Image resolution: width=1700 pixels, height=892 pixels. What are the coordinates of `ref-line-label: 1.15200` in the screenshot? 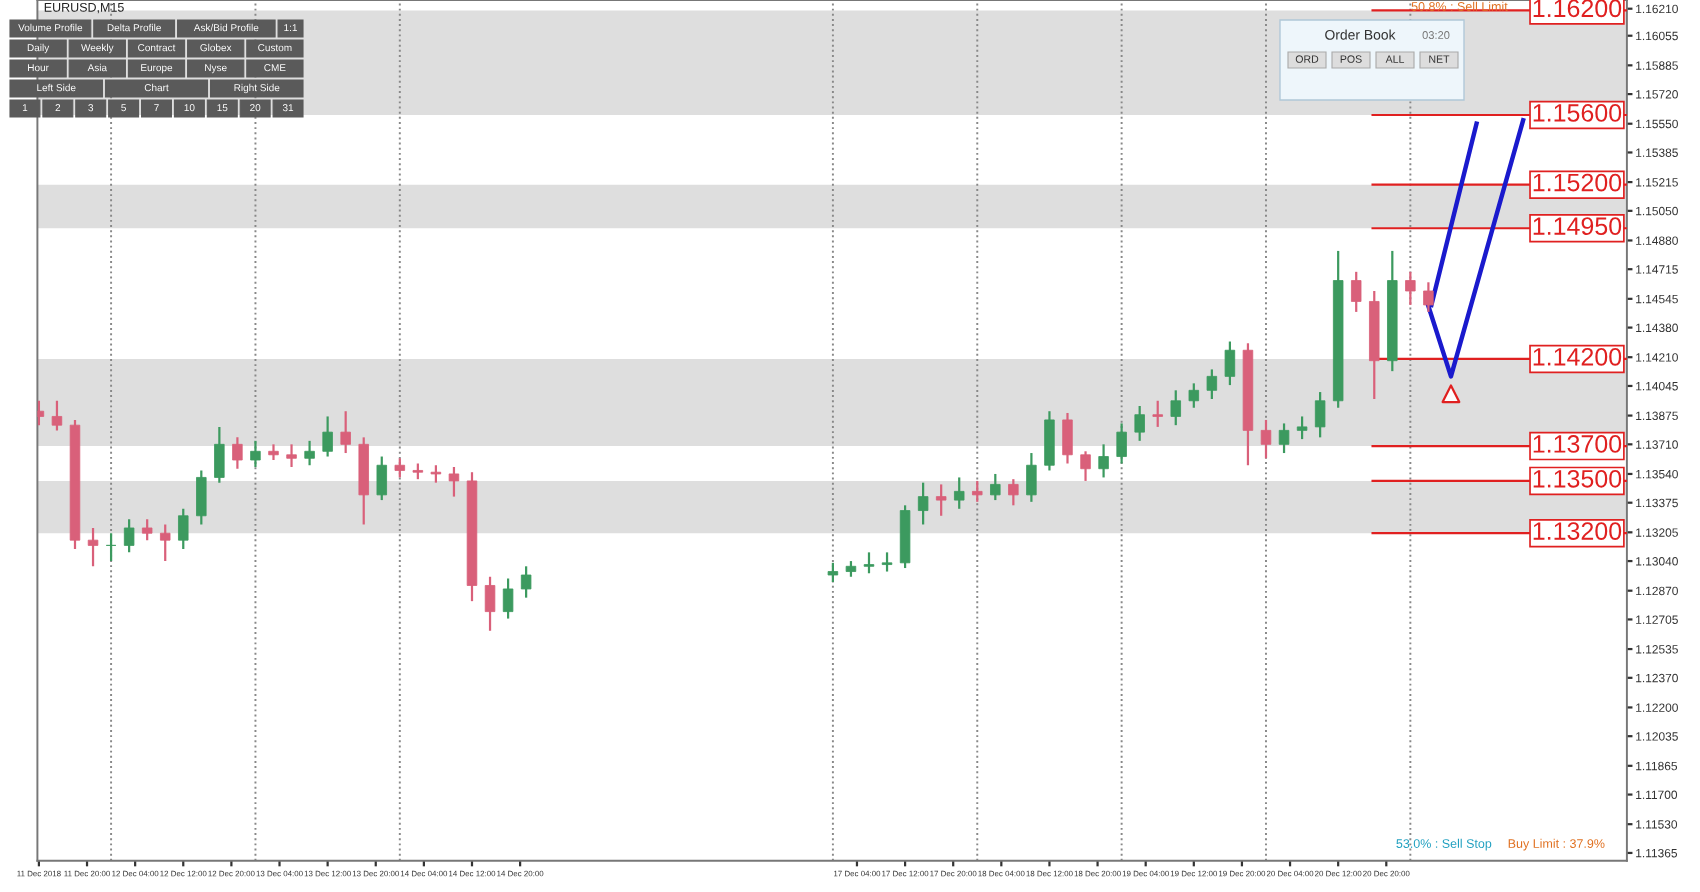 It's located at (1577, 182).